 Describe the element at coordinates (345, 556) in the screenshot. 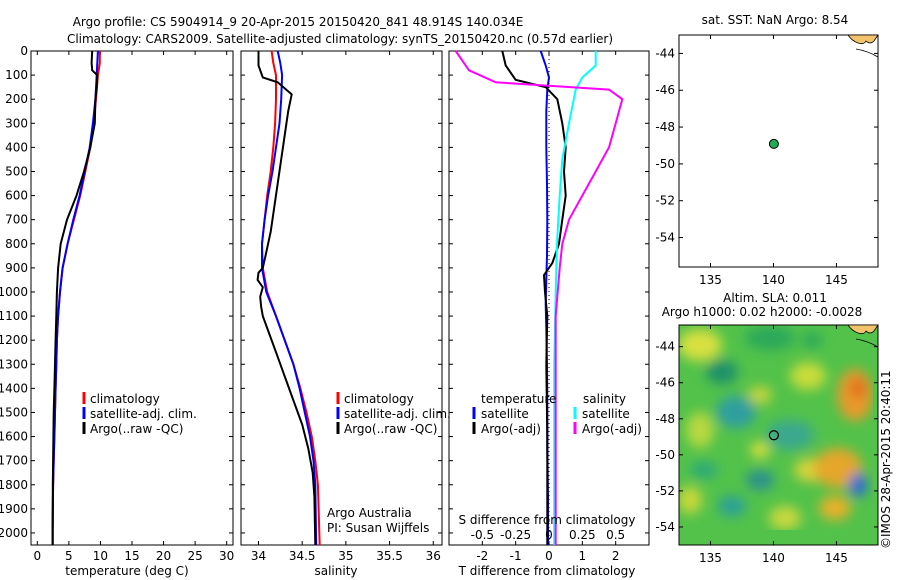

I see `x-tick-label: 35` at that location.